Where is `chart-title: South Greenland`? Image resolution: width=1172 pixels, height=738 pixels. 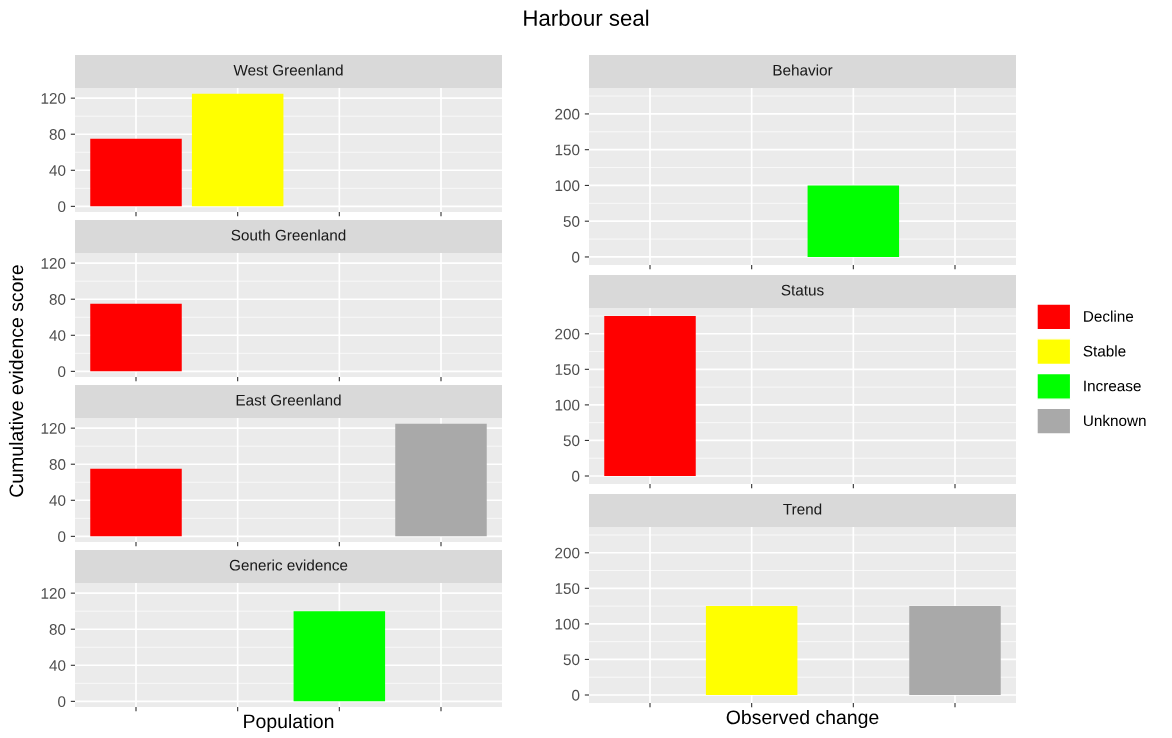
chart-title: South Greenland is located at coordinates (288, 235).